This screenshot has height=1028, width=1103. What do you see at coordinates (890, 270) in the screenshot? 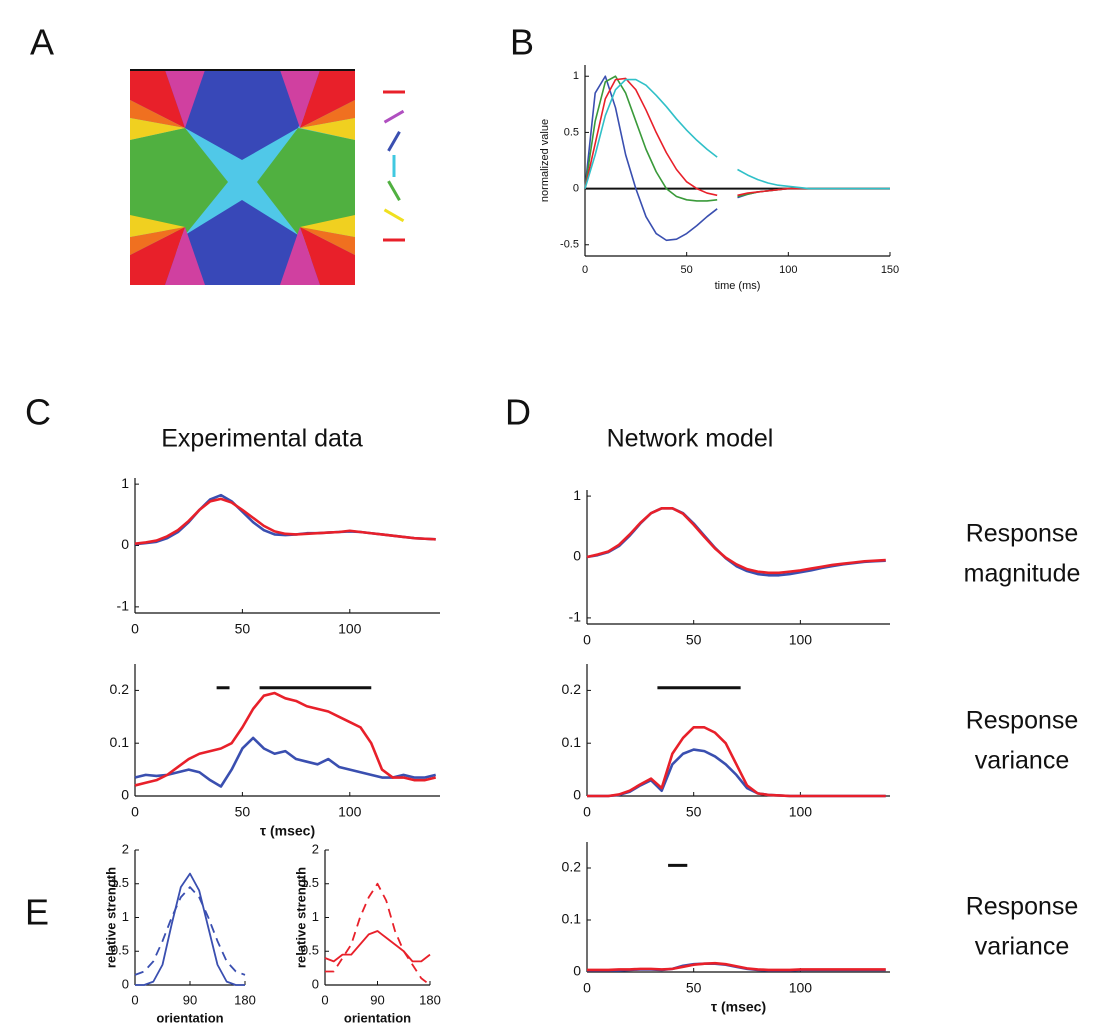
I see `x-tick-label: 150` at bounding box center [890, 270].